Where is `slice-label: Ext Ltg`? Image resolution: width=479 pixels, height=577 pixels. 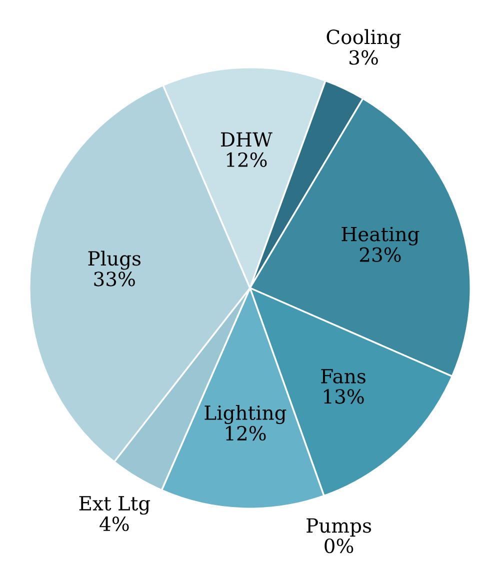
slice-label: Ext Ltg is located at coordinates (114, 505).